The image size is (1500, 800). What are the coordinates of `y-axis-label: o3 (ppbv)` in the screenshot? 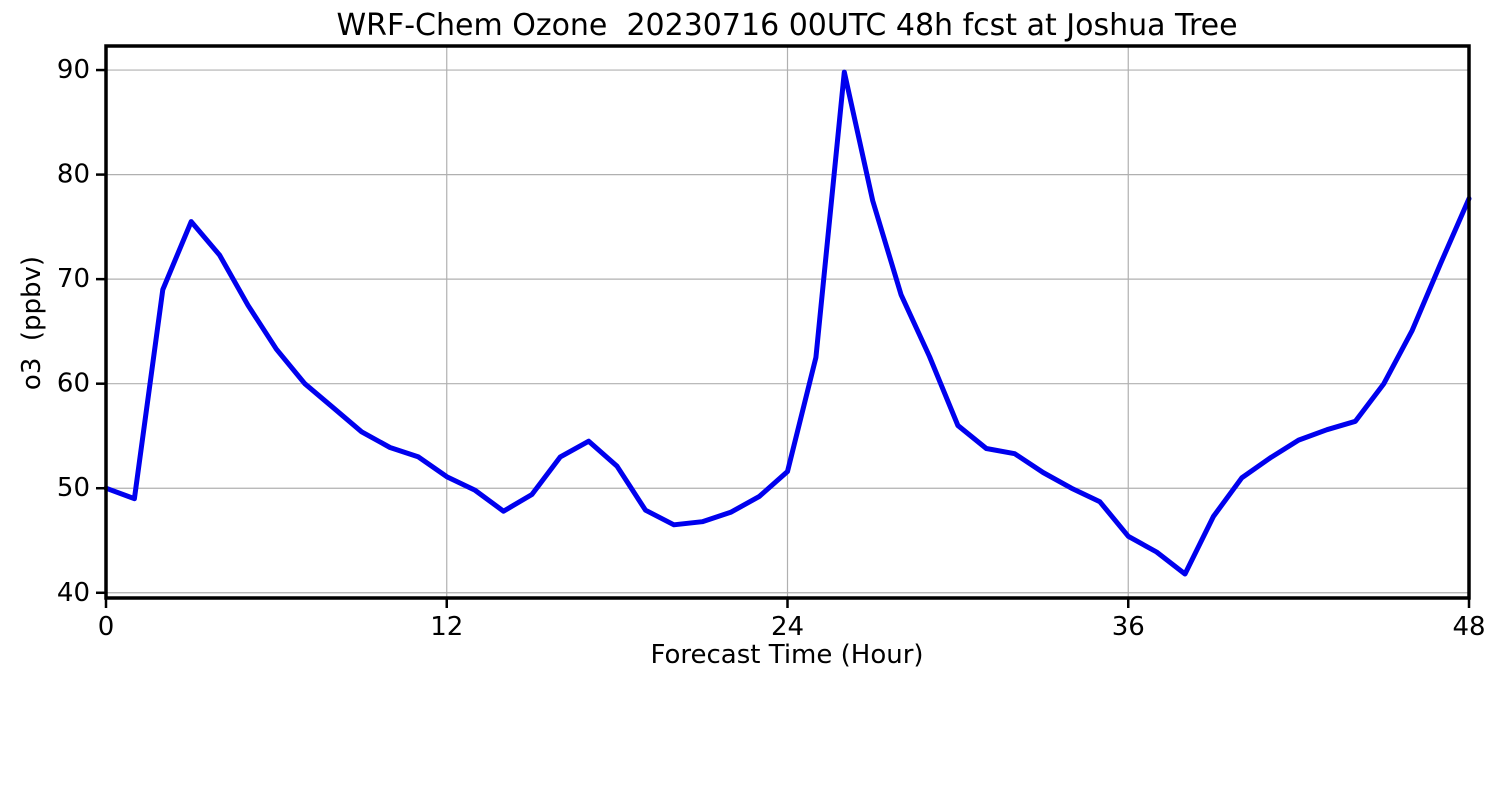 It's located at (32, 323).